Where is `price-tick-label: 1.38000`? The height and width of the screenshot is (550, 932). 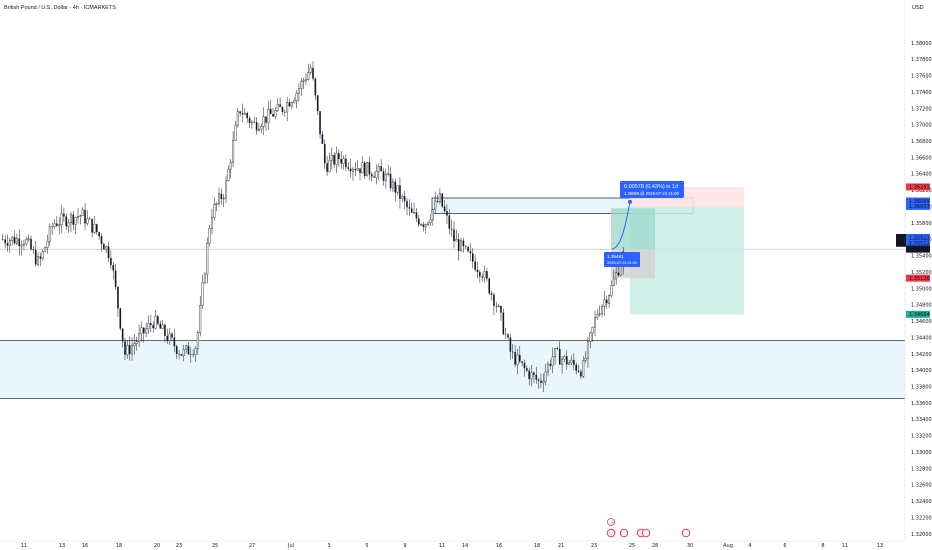
price-tick-label: 1.38000 is located at coordinates (921, 44).